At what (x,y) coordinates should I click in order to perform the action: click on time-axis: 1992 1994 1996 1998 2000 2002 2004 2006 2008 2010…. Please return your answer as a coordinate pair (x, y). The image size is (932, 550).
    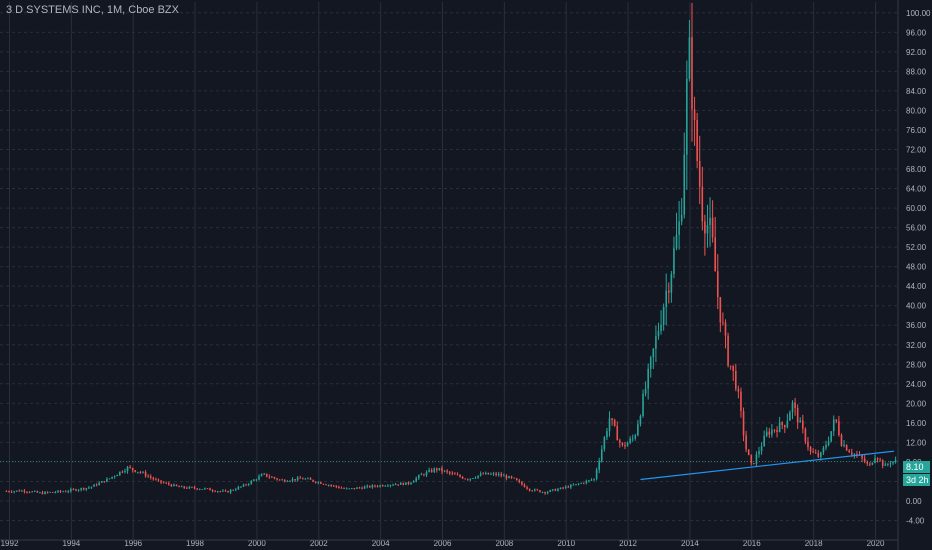
    Looking at the image, I should click on (449, 543).